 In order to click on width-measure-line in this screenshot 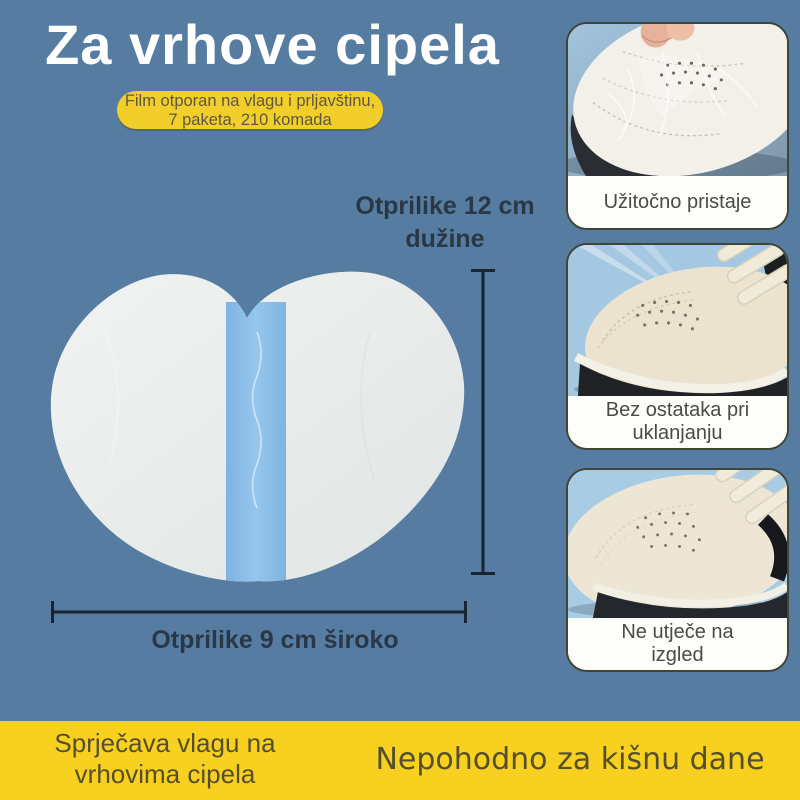, I will do `click(259, 612)`.